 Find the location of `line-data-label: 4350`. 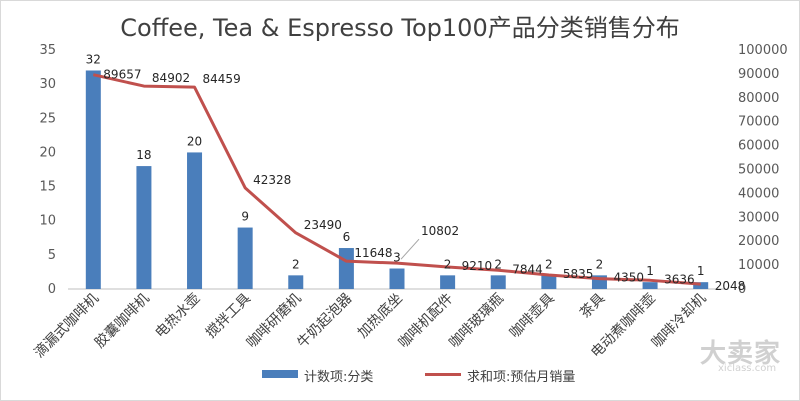

line-data-label: 4350 is located at coordinates (628, 278).